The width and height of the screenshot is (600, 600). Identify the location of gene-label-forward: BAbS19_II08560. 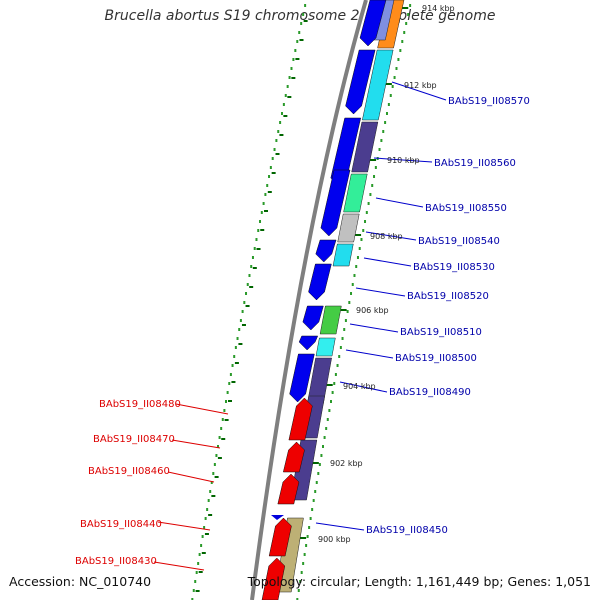
(475, 163).